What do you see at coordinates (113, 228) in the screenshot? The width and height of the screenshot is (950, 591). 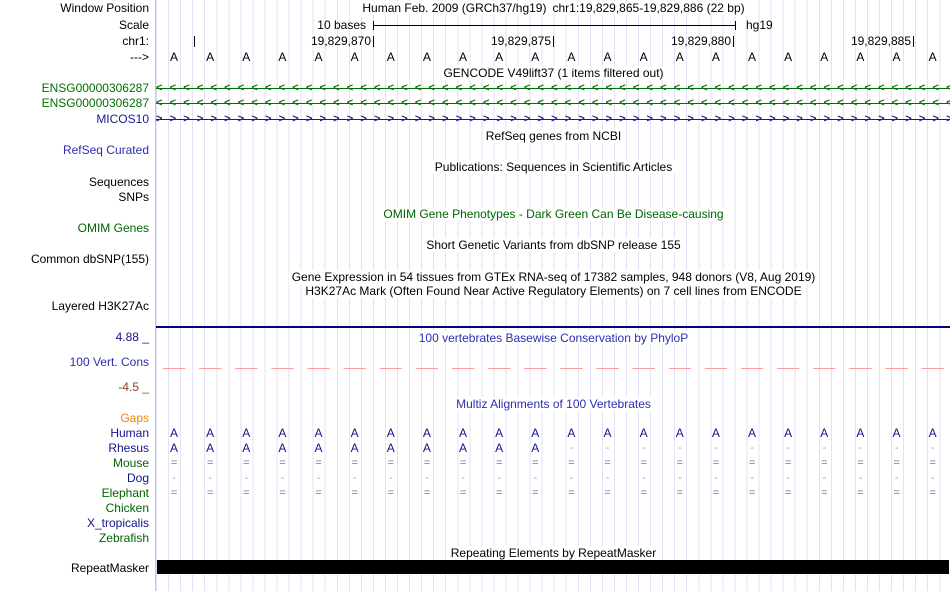 I see `label-omim-genes: OMIM Genes` at bounding box center [113, 228].